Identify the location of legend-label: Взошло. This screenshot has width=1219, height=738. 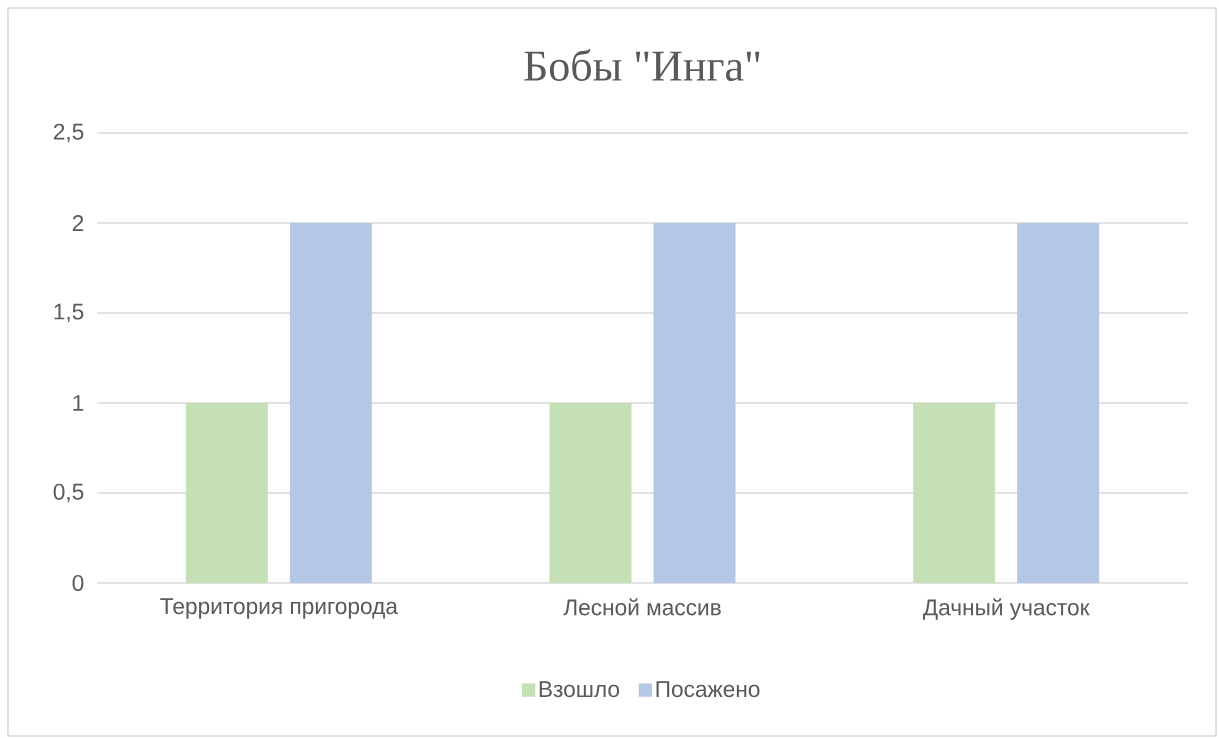
(579, 689).